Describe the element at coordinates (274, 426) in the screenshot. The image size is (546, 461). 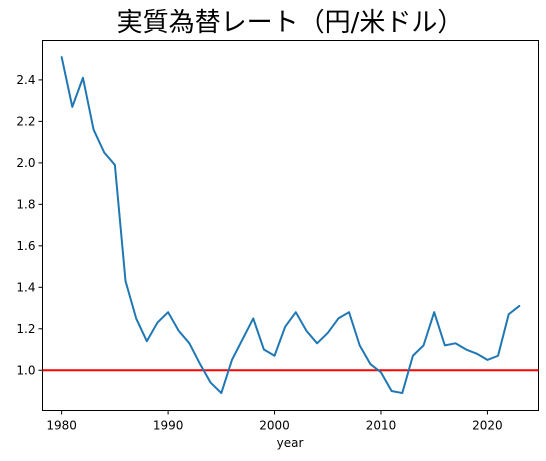
I see `x-tick-label: 2000` at that location.